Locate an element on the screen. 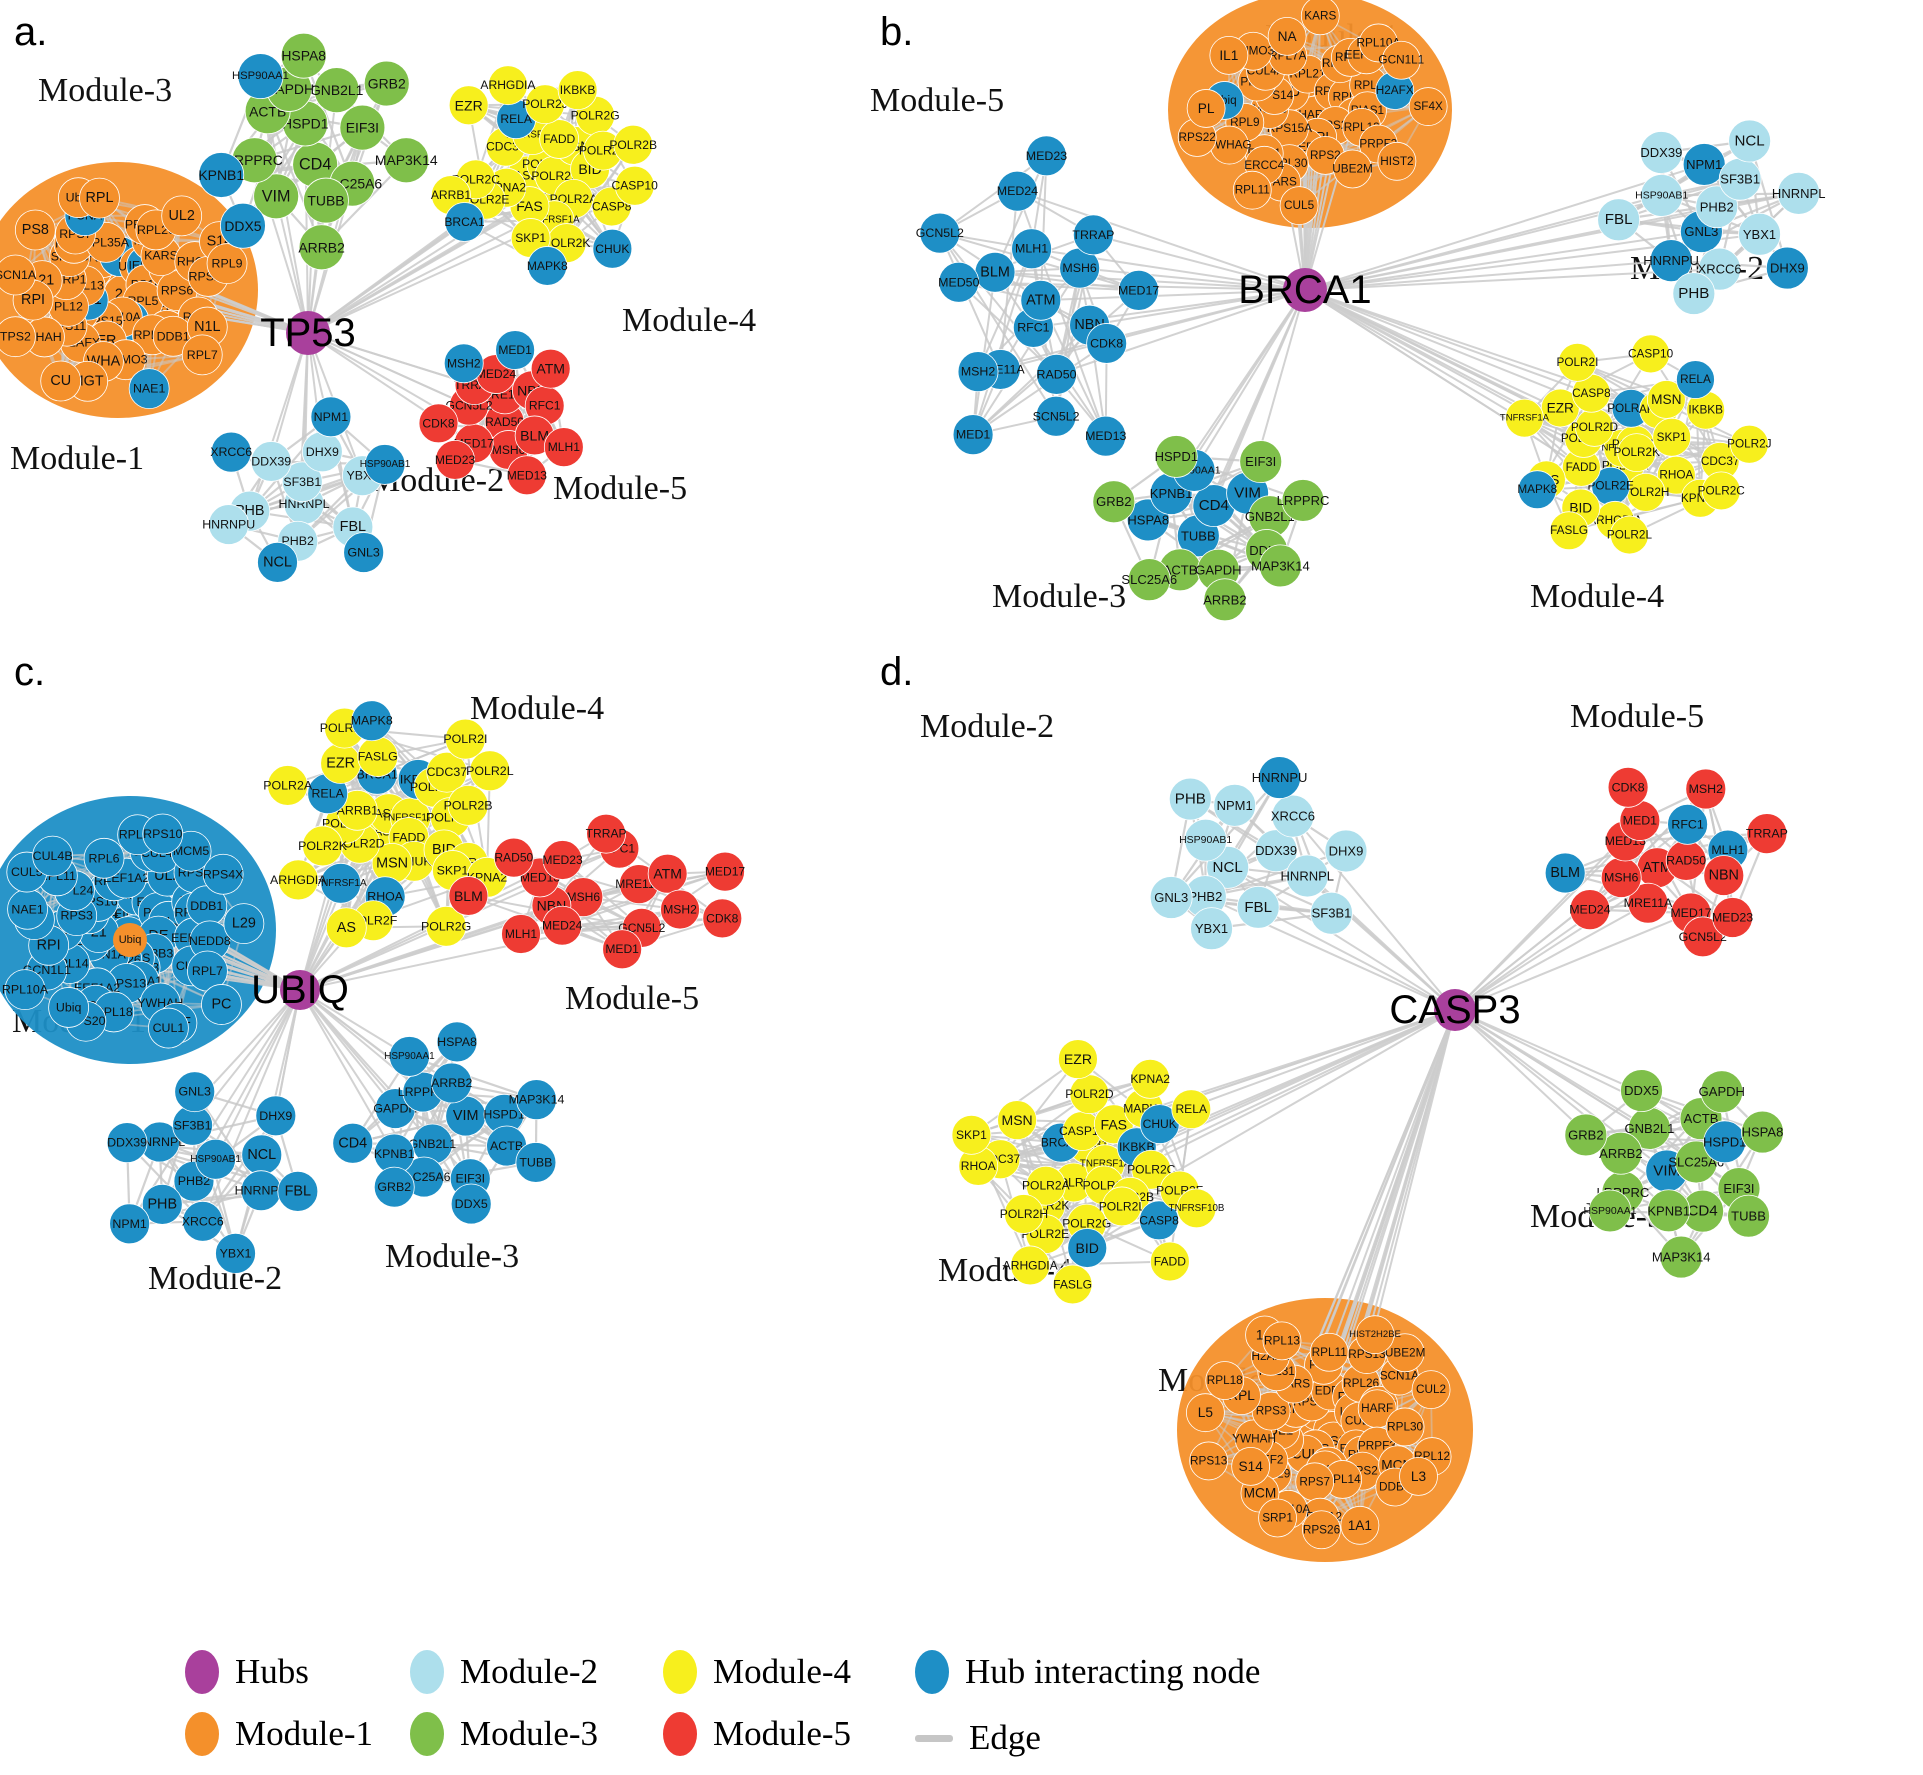 This screenshot has width=1923, height=1775. panel-c-module-3-label: Module-3 is located at coordinates (452, 1256).